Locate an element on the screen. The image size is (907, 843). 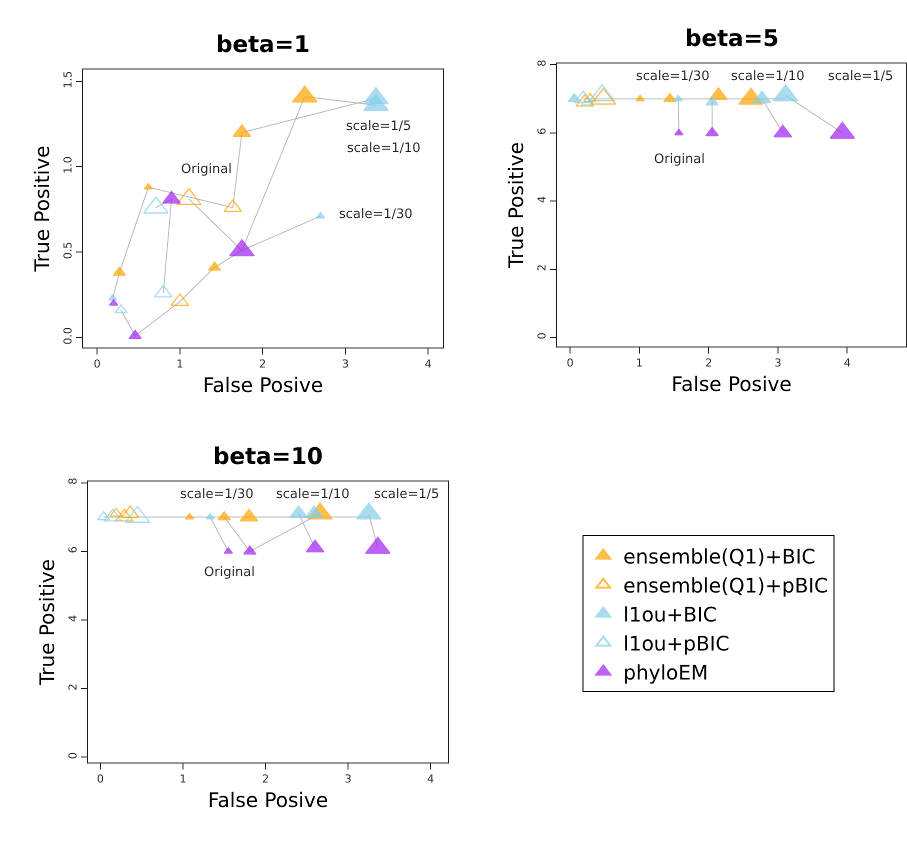
y-tick-label: 1.0 is located at coordinates (68, 165).